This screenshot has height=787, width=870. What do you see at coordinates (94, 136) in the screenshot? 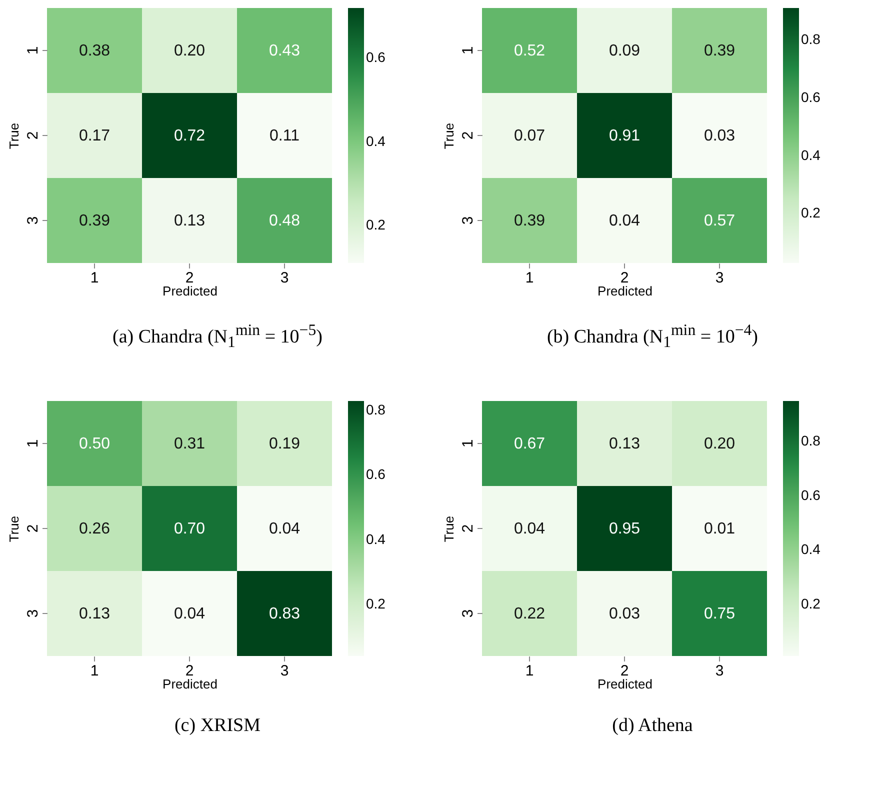
I see `data-label: 0.17` at bounding box center [94, 136].